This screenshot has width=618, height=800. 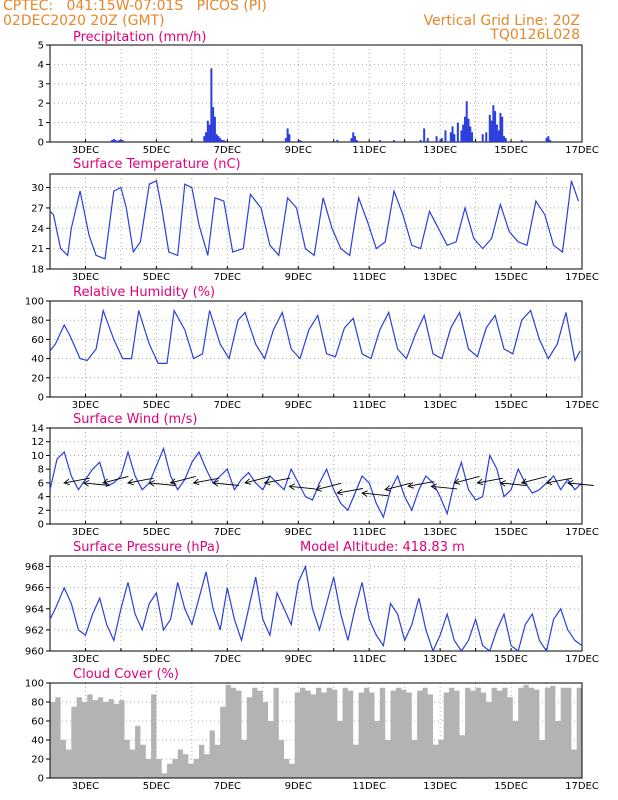 What do you see at coordinates (34, 652) in the screenshot?
I see `y-tick-label: 960` at bounding box center [34, 652].